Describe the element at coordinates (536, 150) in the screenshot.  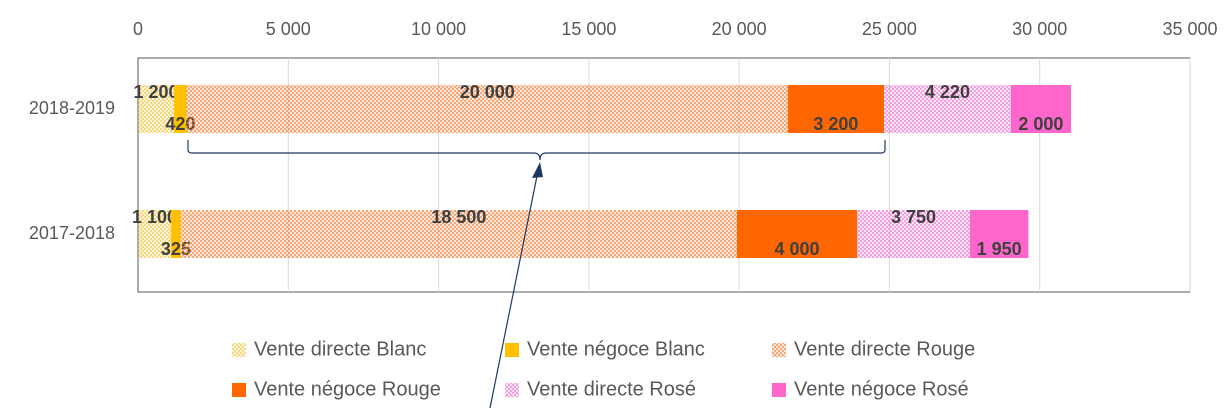
I see `bracket` at that location.